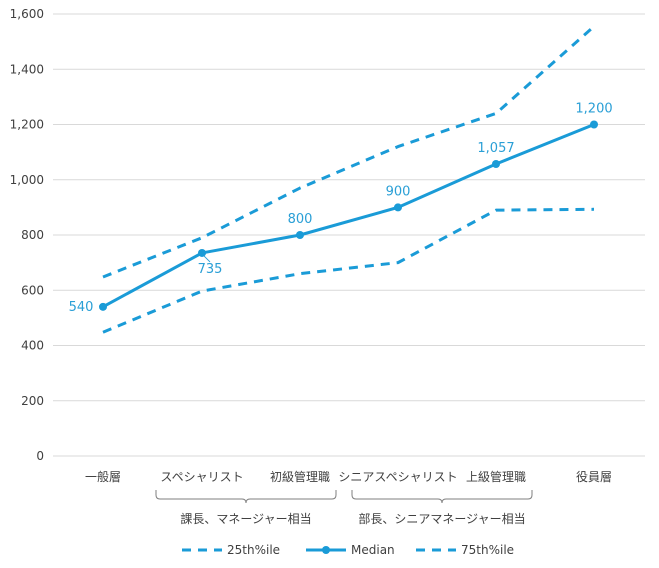  Describe the element at coordinates (495, 148) in the screenshot. I see `data-label: 1,057` at that location.